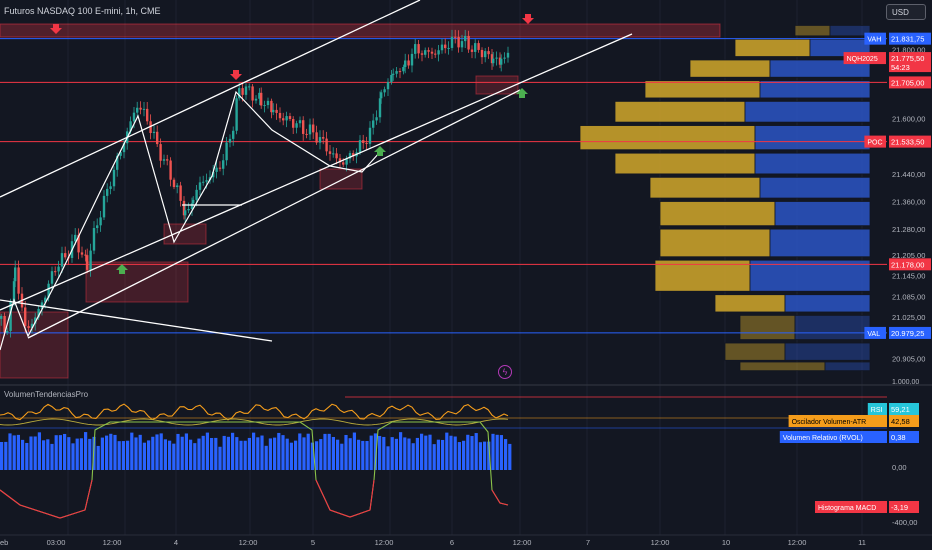 The image size is (932, 550). Describe the element at coordinates (136, 320) in the screenshot. I see `trend-line` at that location.